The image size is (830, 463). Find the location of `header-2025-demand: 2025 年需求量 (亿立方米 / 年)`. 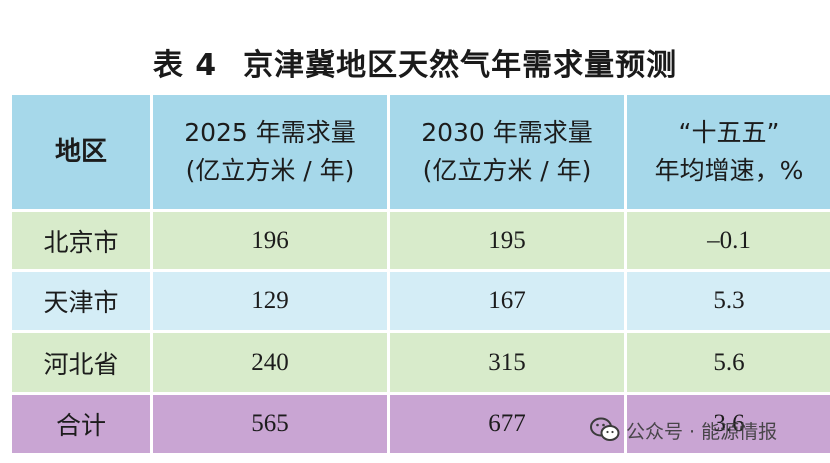

header-2025-demand: 2025 年需求量 (亿立方米 / 年) is located at coordinates (271, 153).